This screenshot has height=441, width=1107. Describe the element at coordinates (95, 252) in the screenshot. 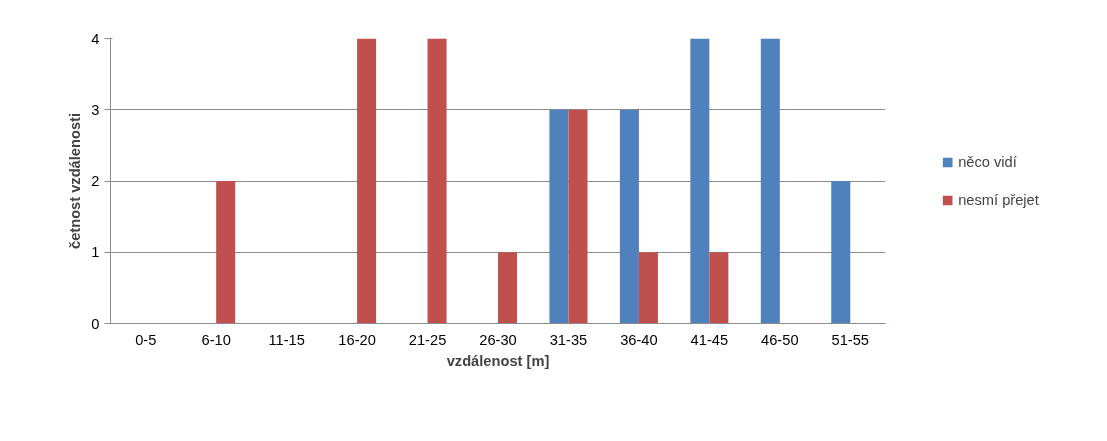

I see `y-tick-label: 1` at that location.